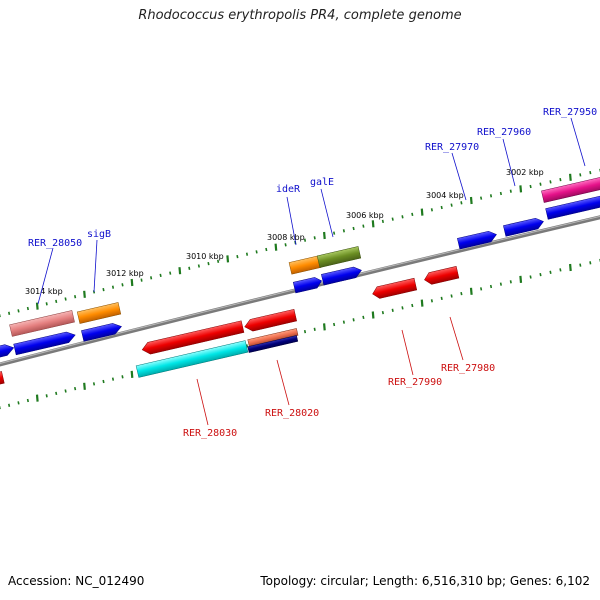 Image resolution: width=600 pixels, height=600 pixels. Describe the element at coordinates (55, 243) in the screenshot. I see `gene-label-rer28050: RER_28050` at that location.